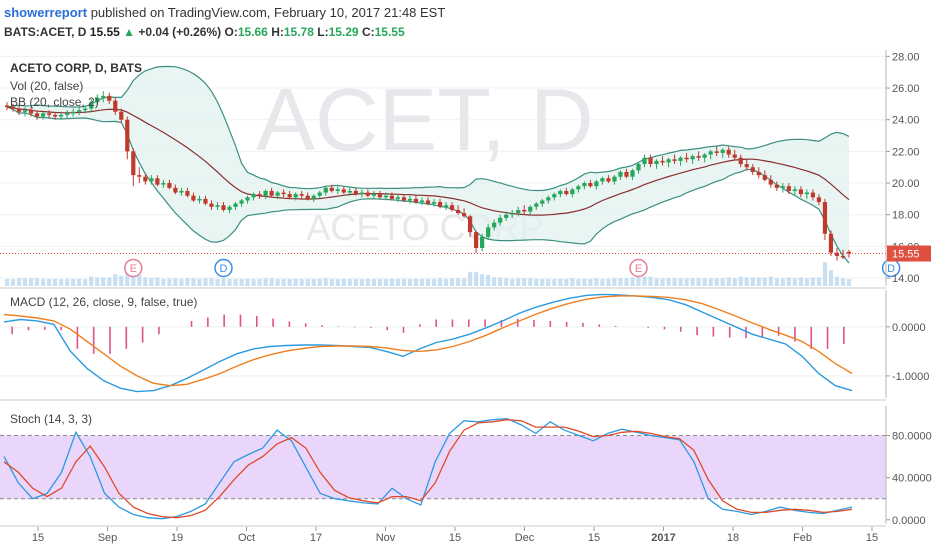 The height and width of the screenshot is (550, 932). I want to click on open-label: O:, so click(231, 32).